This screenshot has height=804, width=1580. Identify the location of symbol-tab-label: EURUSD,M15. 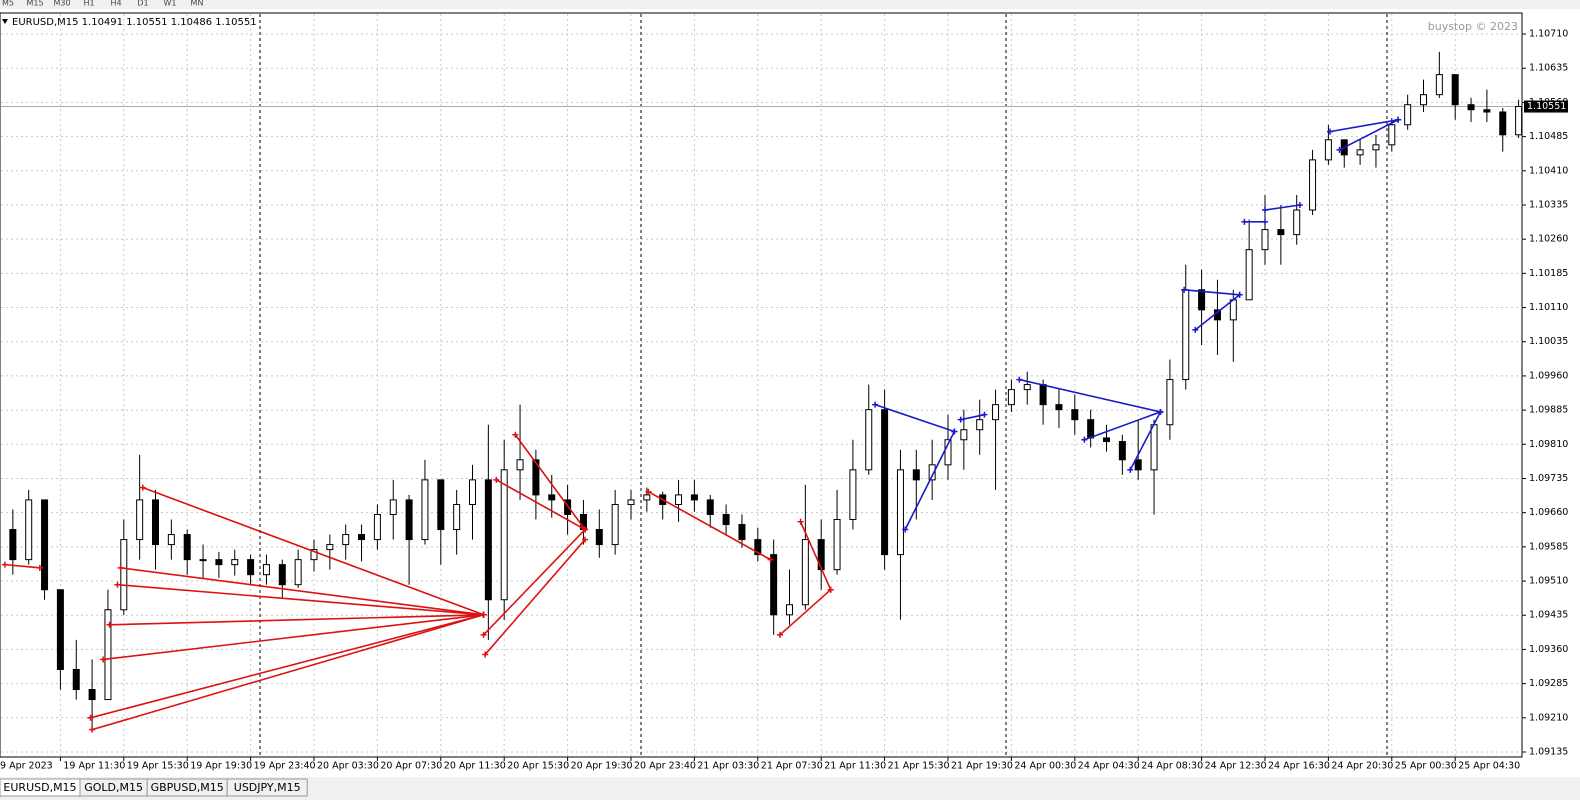
(39, 787).